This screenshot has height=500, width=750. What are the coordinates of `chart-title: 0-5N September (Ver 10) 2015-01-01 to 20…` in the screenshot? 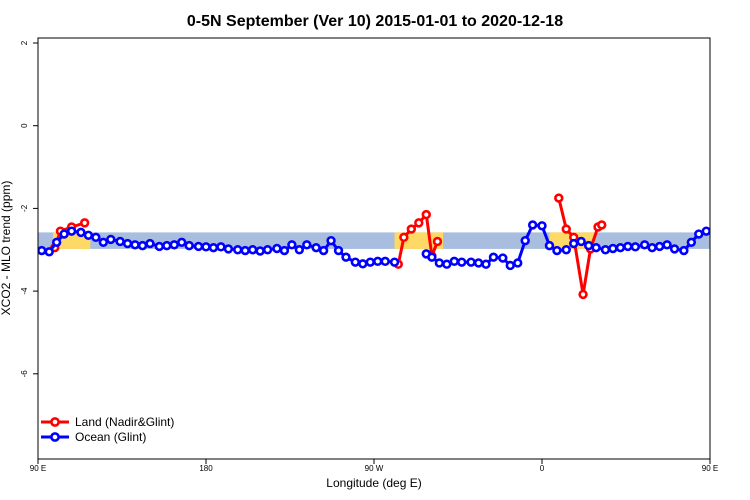 It's located at (375, 21).